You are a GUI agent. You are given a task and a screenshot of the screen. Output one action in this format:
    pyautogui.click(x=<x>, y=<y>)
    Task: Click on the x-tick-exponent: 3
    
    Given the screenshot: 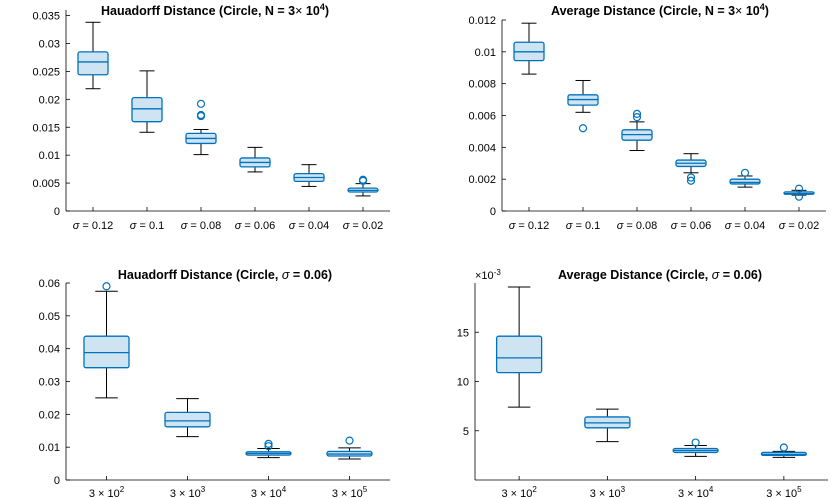 What is the action you would take?
    pyautogui.click(x=203, y=489)
    